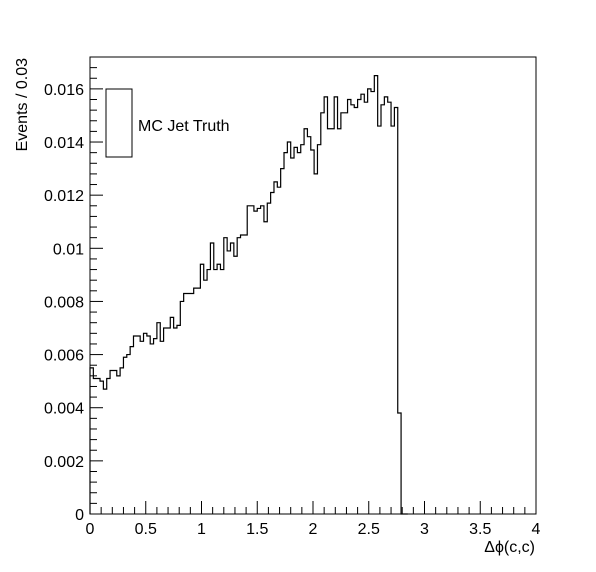 The height and width of the screenshot is (572, 596). Describe the element at coordinates (90, 529) in the screenshot. I see `x-tick-label: 0` at that location.